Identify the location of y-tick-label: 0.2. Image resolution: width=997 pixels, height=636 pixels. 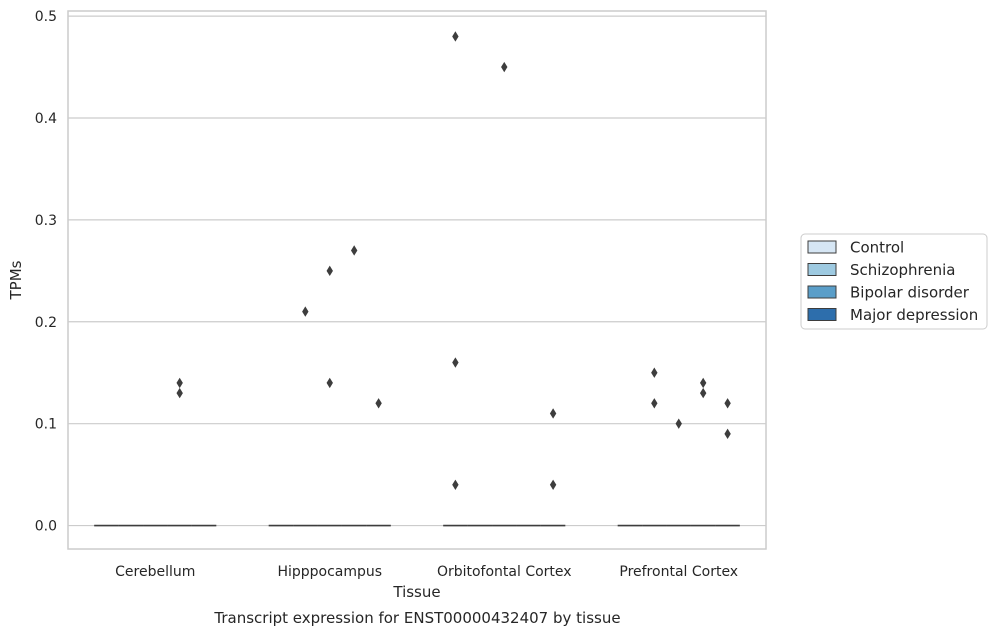
(46, 323).